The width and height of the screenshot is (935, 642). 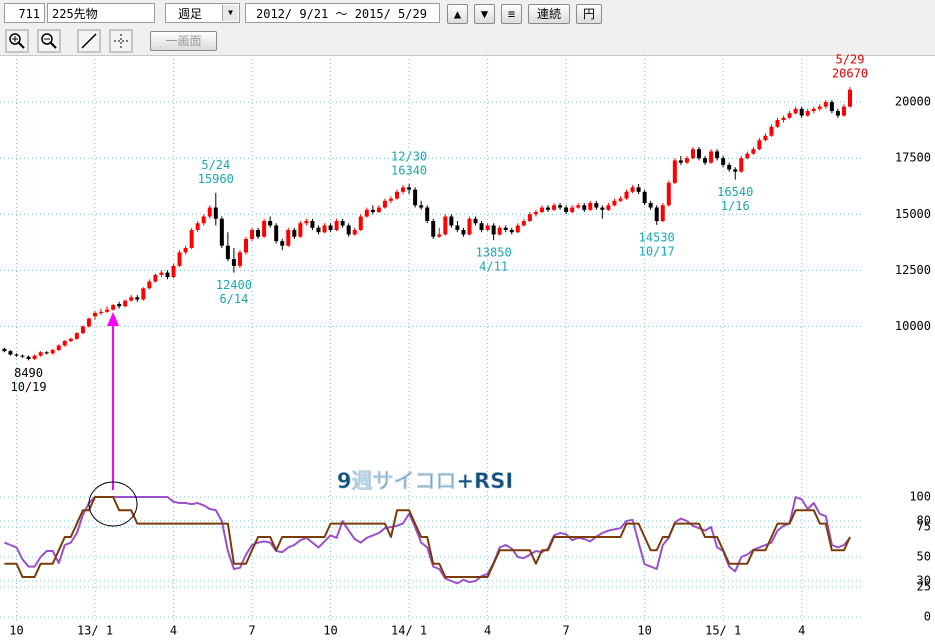 What do you see at coordinates (484, 14) in the screenshot?
I see `down-button: ▼` at bounding box center [484, 14].